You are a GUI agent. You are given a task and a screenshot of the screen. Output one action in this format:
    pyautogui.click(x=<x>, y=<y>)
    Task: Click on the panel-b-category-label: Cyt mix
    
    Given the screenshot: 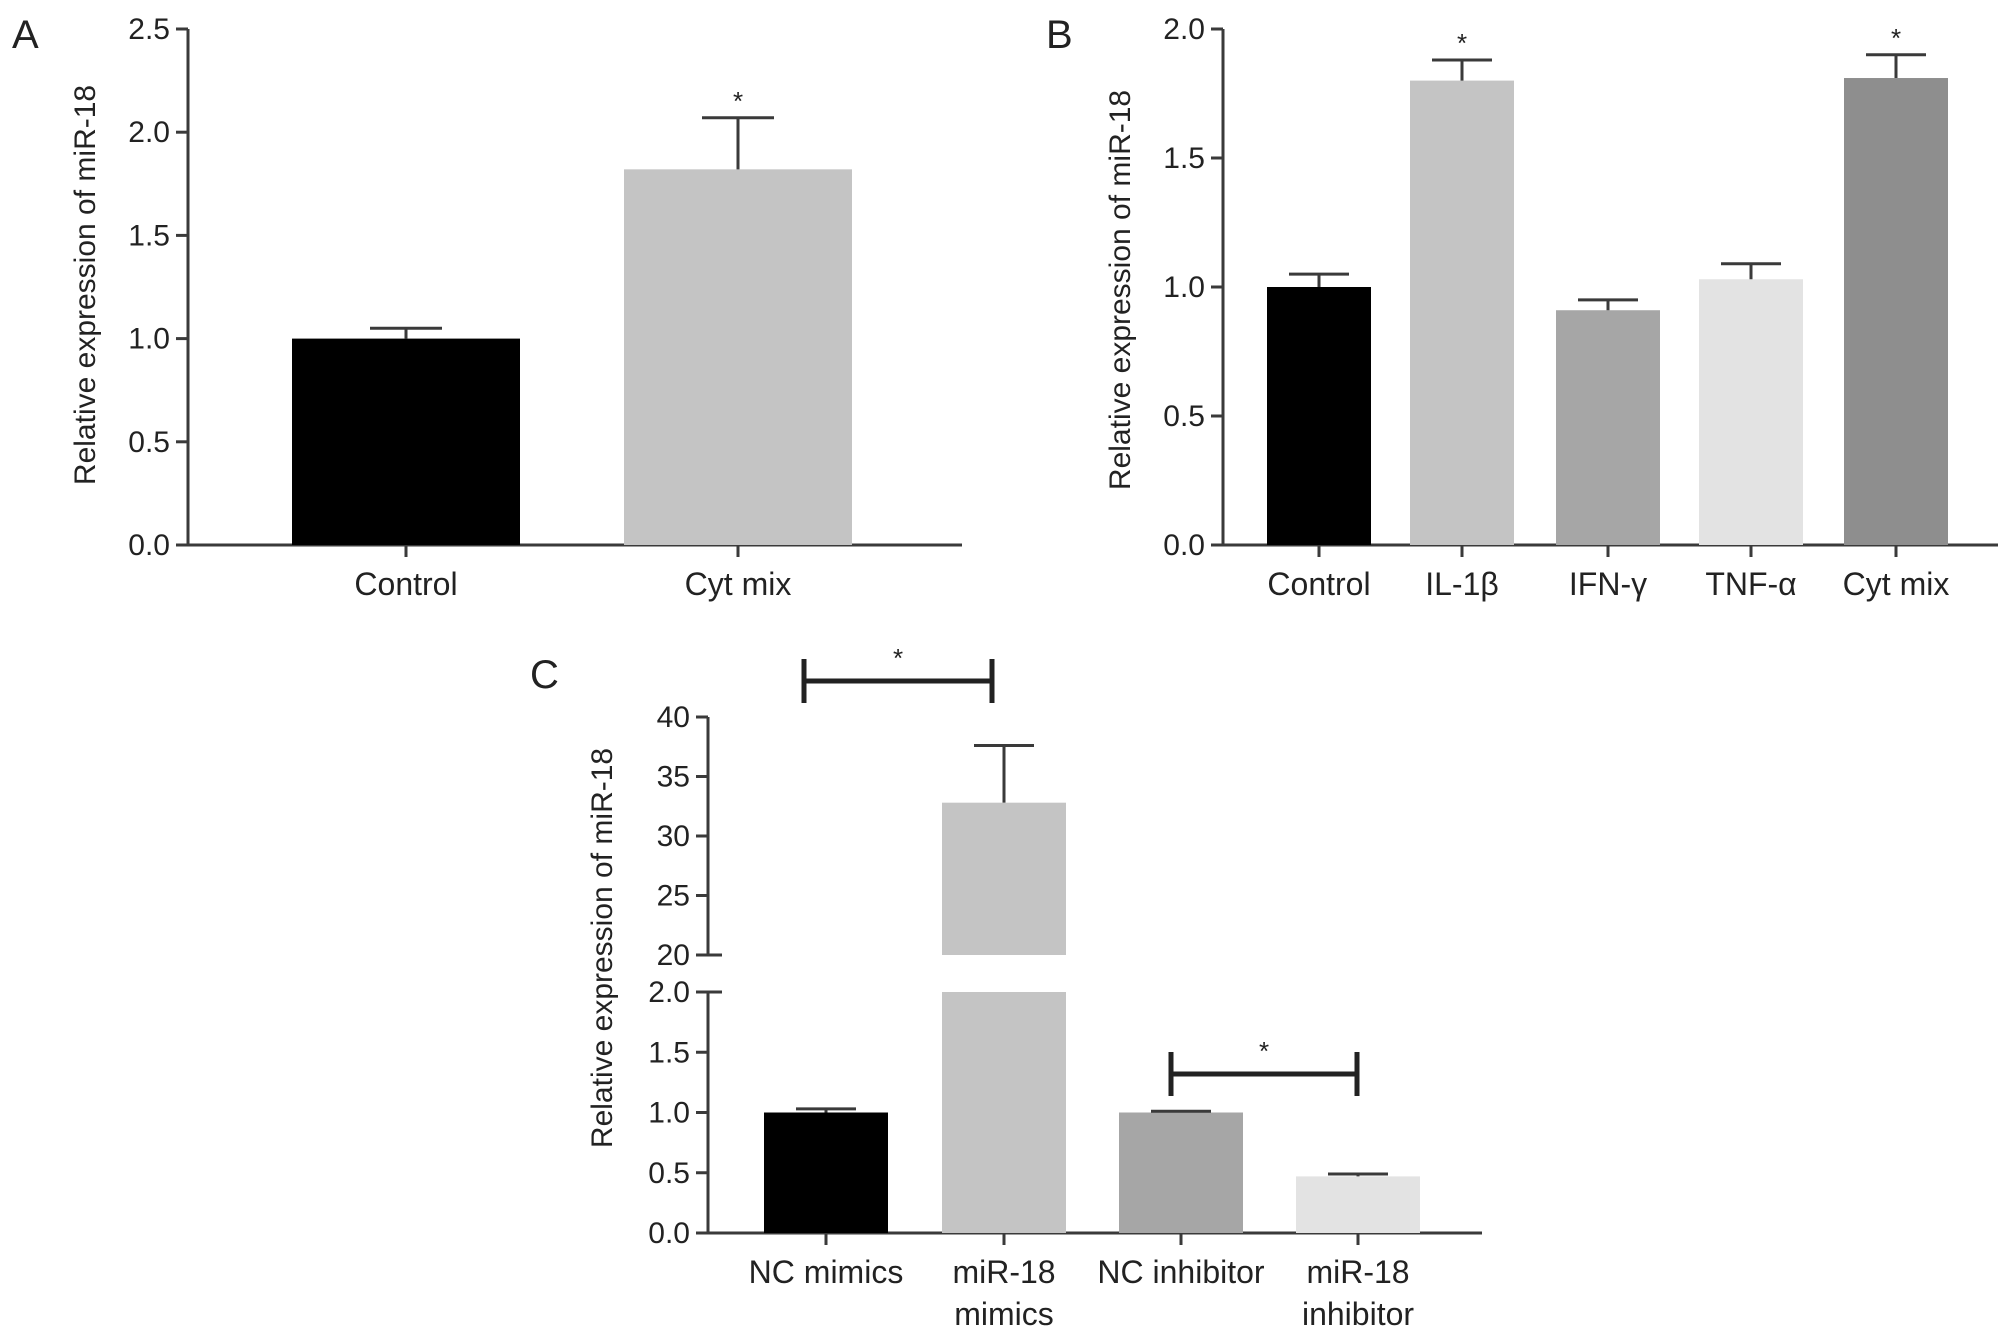 What is the action you would take?
    pyautogui.click(x=1896, y=584)
    